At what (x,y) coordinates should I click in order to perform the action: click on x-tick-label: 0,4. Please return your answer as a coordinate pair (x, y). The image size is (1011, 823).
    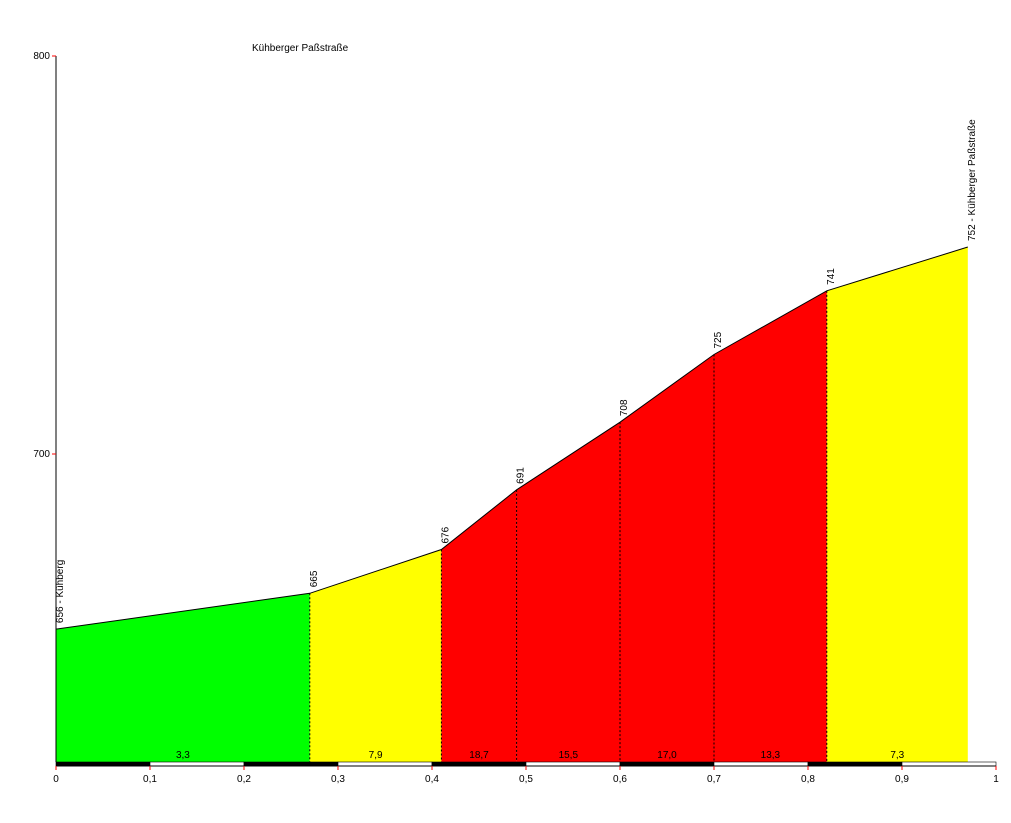
    Looking at the image, I should click on (432, 779).